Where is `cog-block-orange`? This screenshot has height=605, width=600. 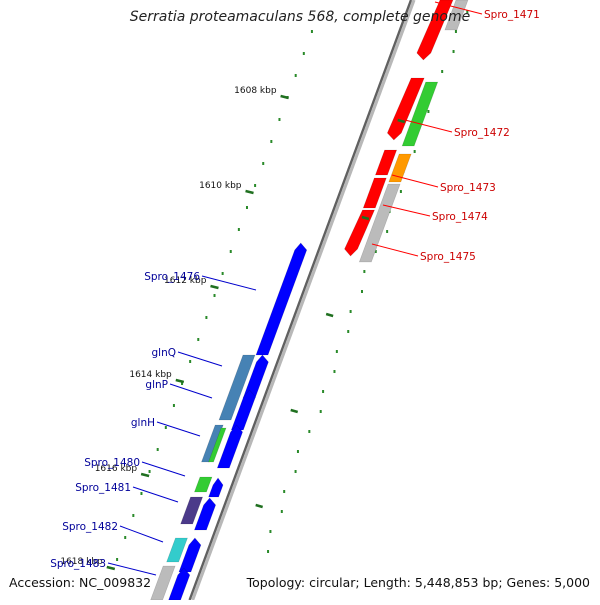 cog-block-orange is located at coordinates (400, 168).